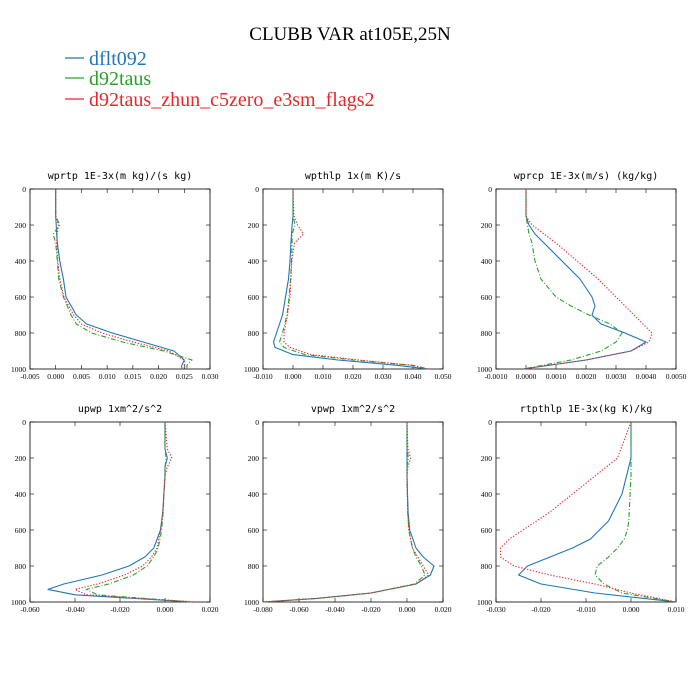 The height and width of the screenshot is (700, 700). I want to click on x-tick-label: -0.0010, so click(495, 376).